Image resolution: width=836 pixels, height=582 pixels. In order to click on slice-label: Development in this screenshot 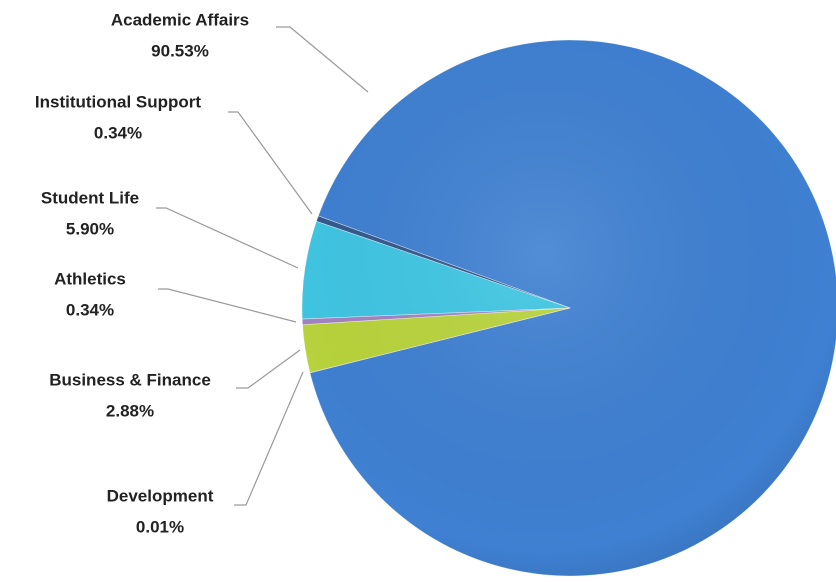, I will do `click(160, 495)`.